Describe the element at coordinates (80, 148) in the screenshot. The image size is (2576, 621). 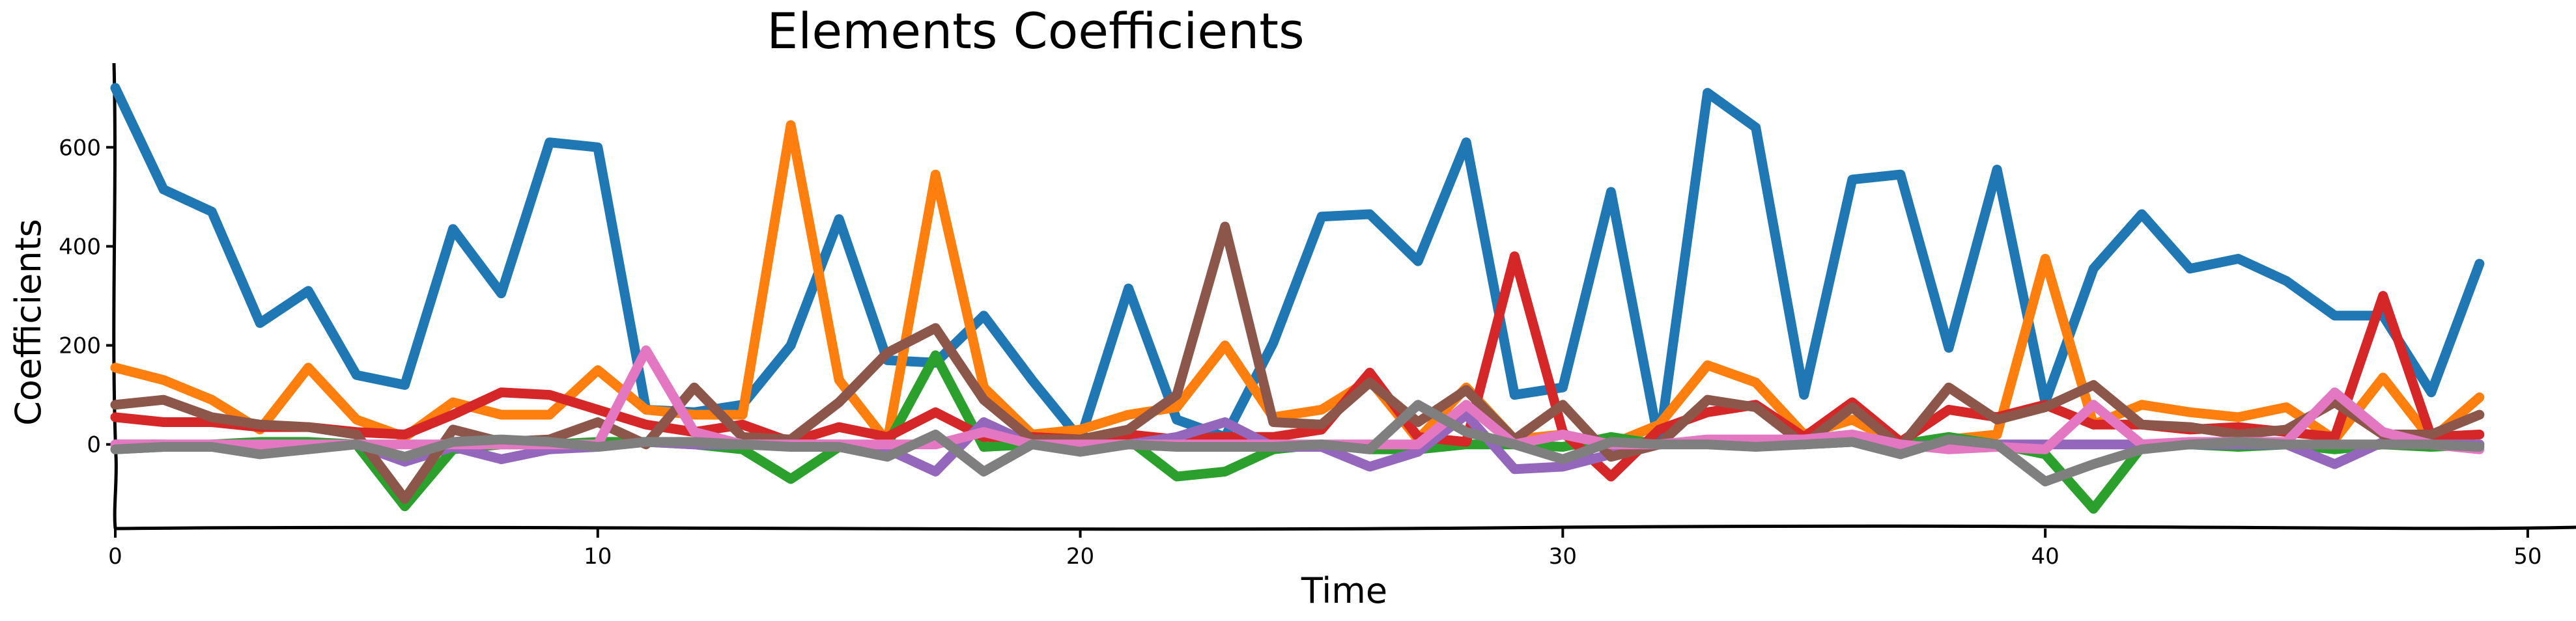
I see `y-tick-label: 600` at that location.